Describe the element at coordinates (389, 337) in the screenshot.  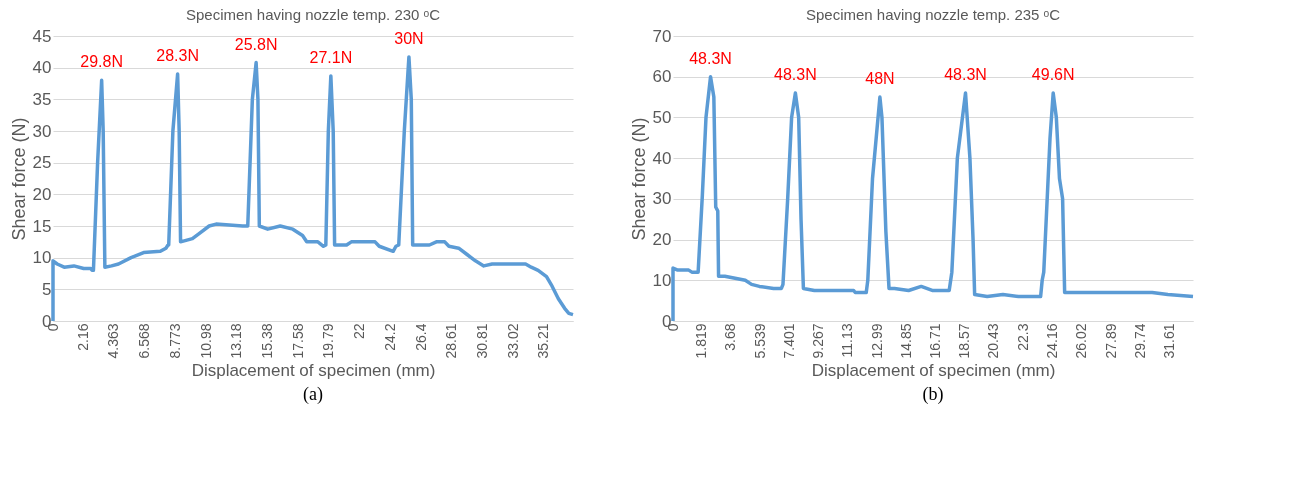
I see `x-tick-label: 24.2` at that location.